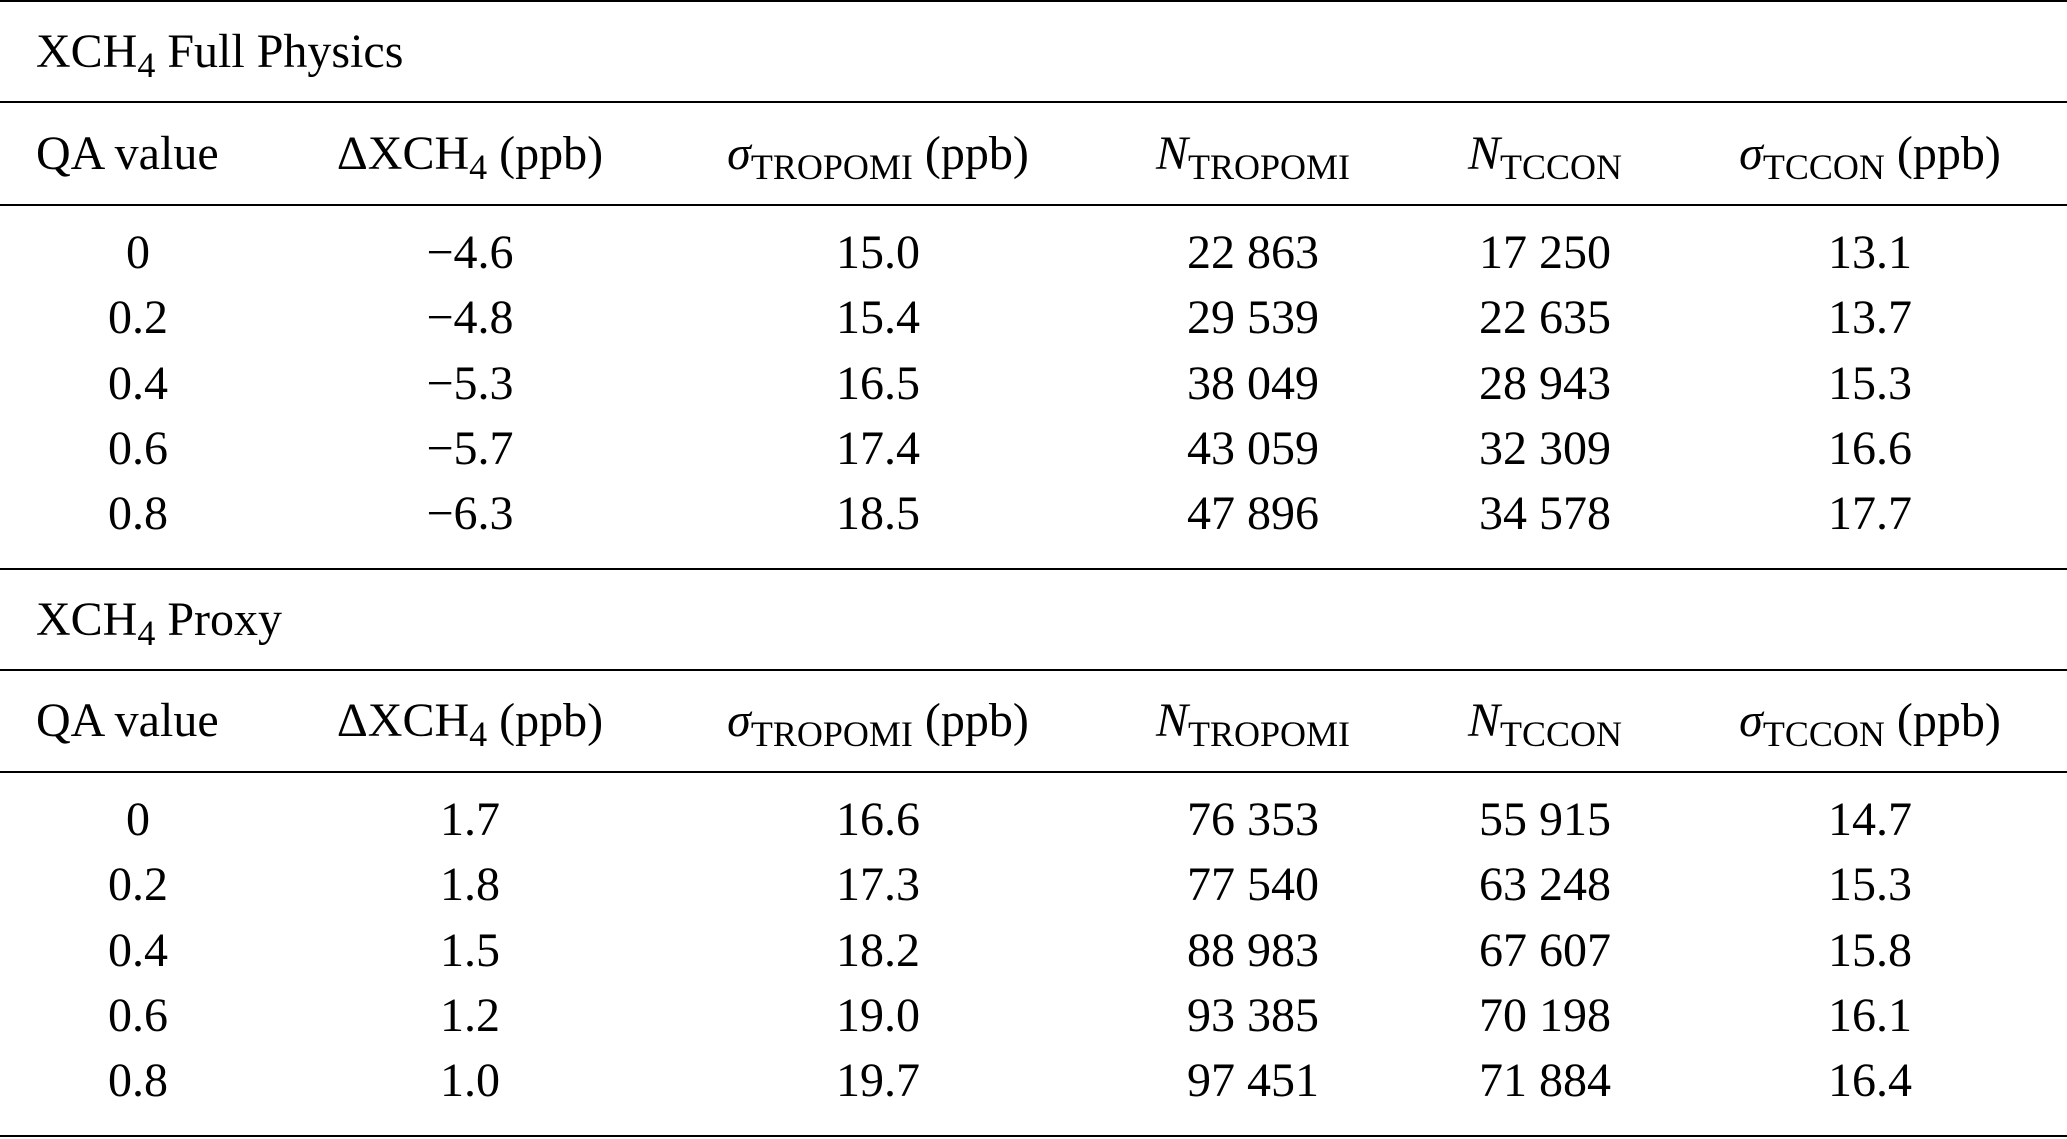 This screenshot has height=1139, width=2067. What do you see at coordinates (1253, 513) in the screenshot?
I see `cell-n-tropomi: 47 896` at bounding box center [1253, 513].